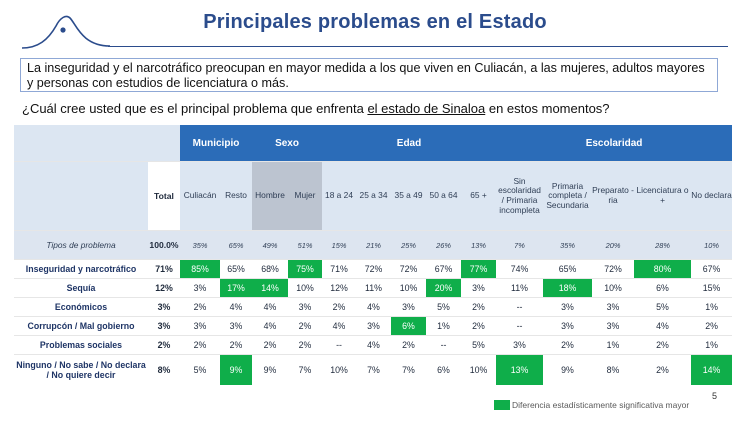 The width and height of the screenshot is (750, 421). What do you see at coordinates (81, 269) in the screenshot?
I see `row-label: Inseguridad y narcotráfico` at bounding box center [81, 269].